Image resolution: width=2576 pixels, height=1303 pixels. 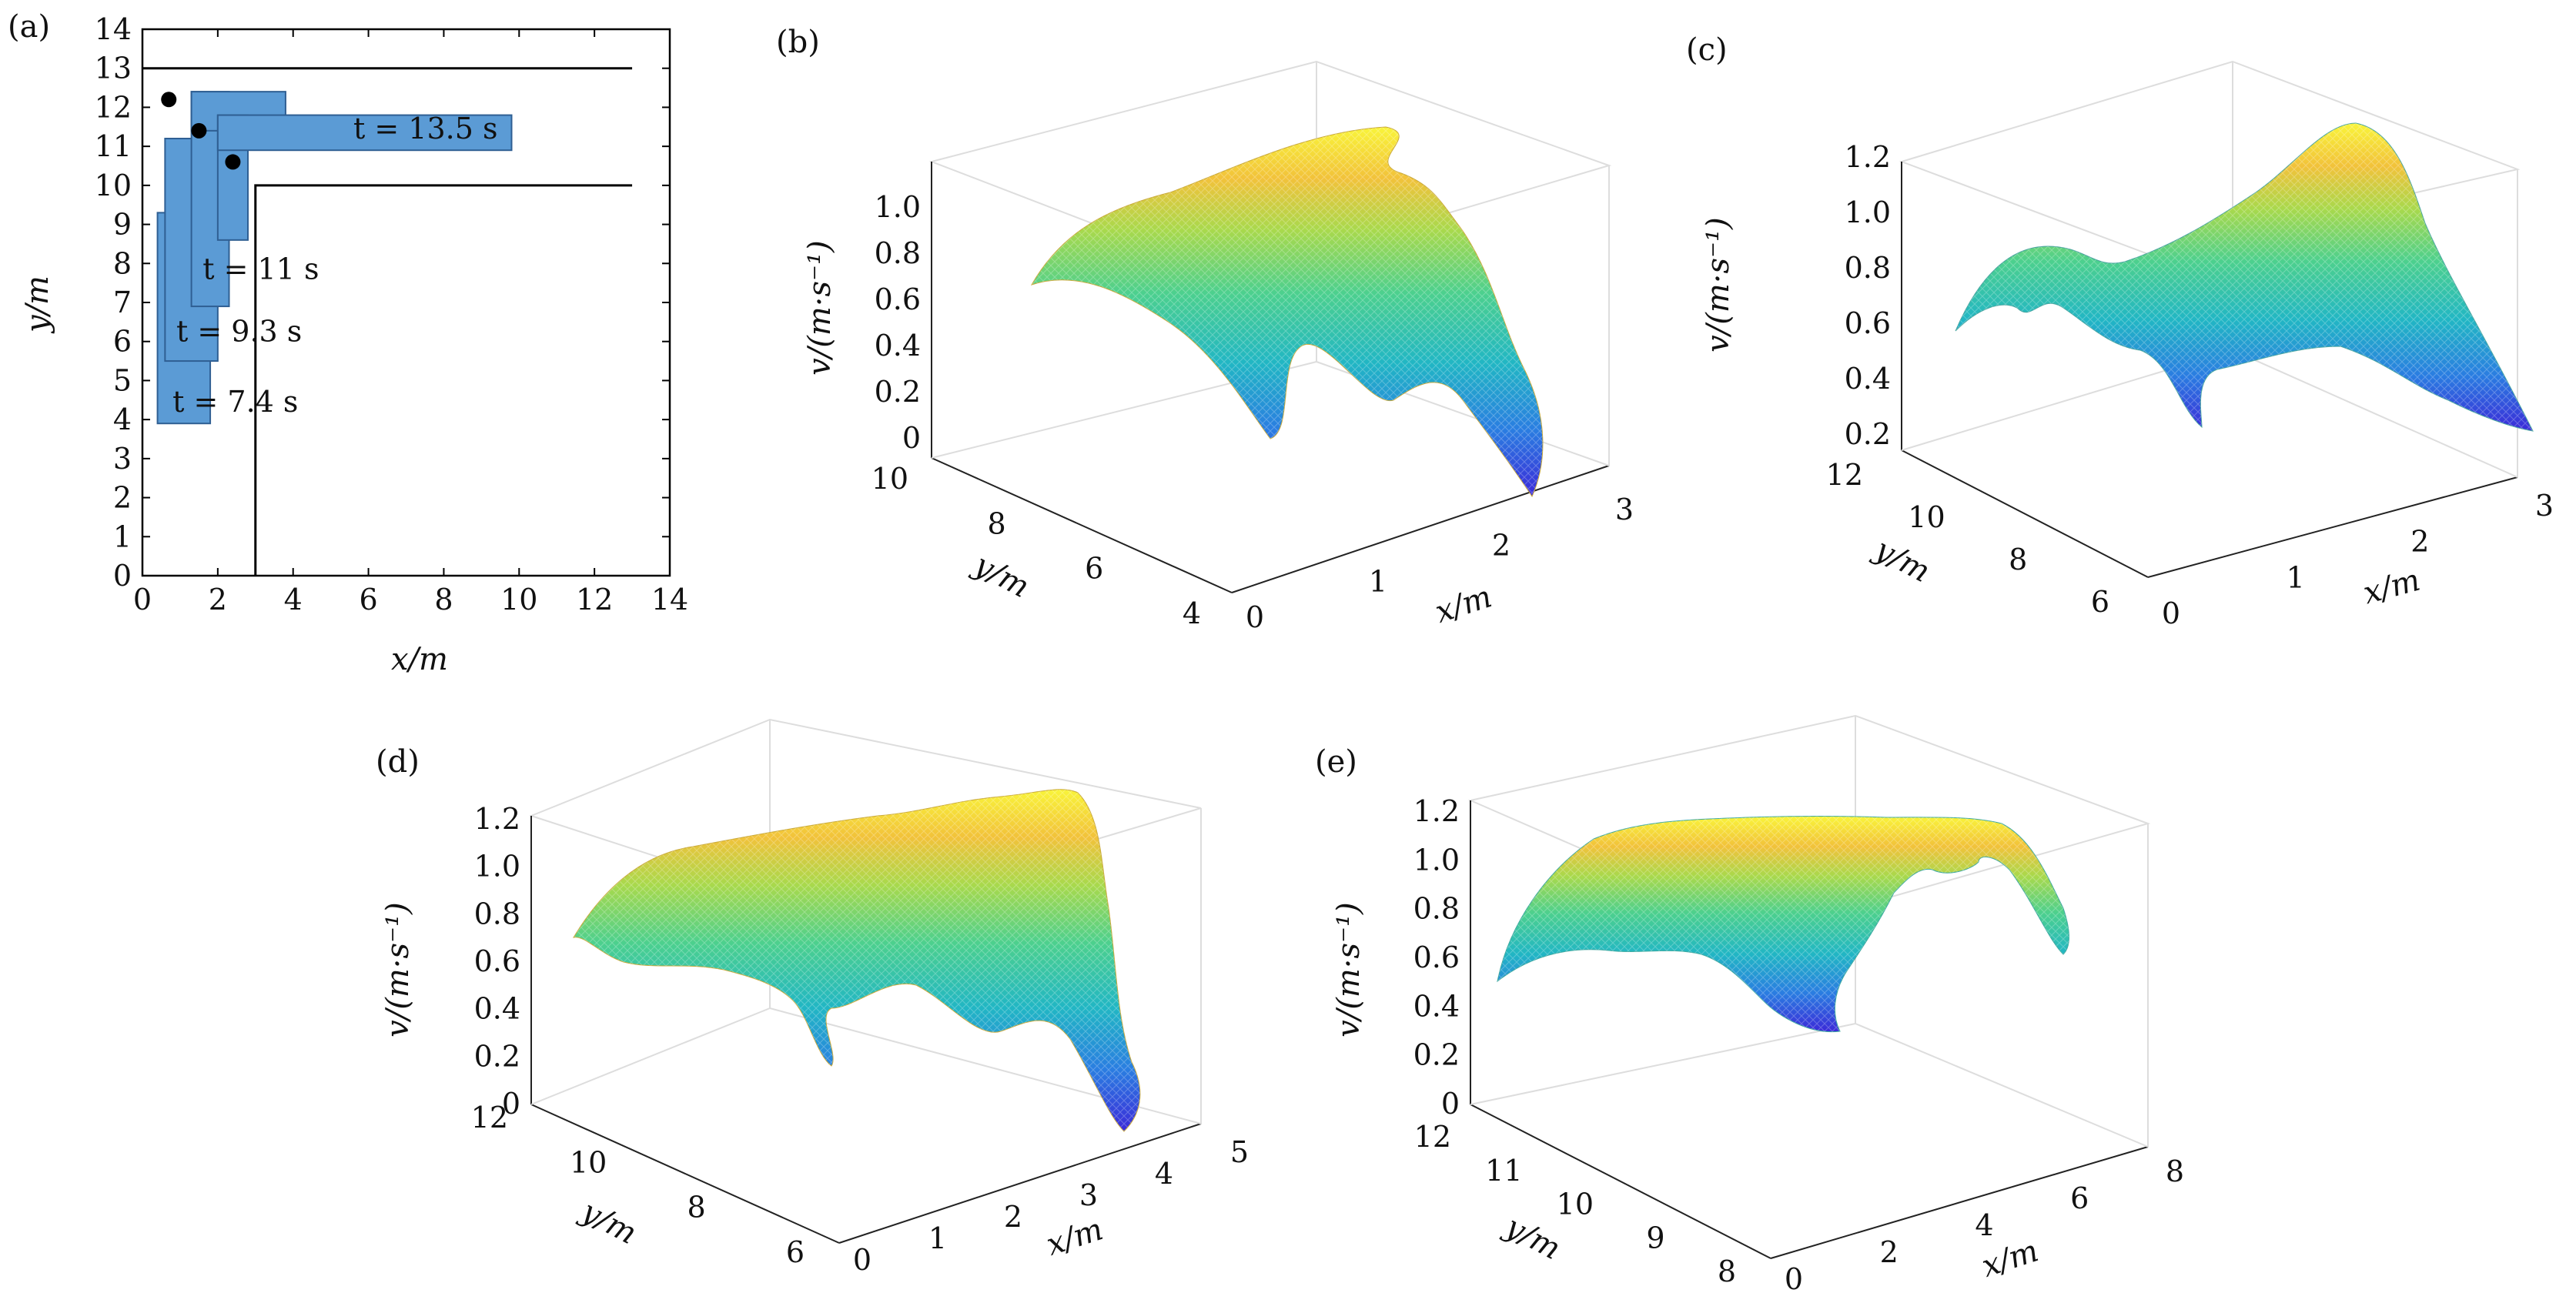 I want to click on panel-e-ztick: 0.2, so click(x=1437, y=1055).